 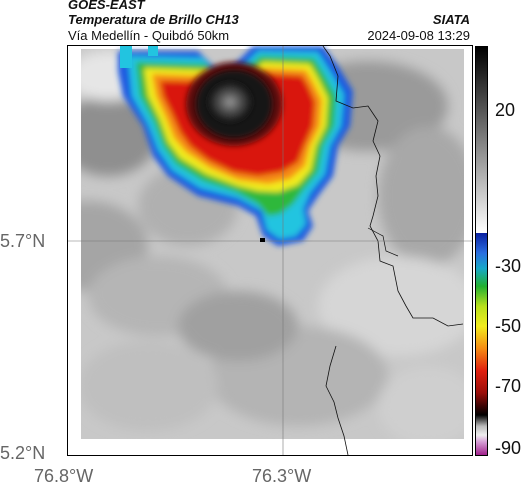 What do you see at coordinates (508, 386) in the screenshot?
I see `colorbar-tick-m70: -70` at bounding box center [508, 386].